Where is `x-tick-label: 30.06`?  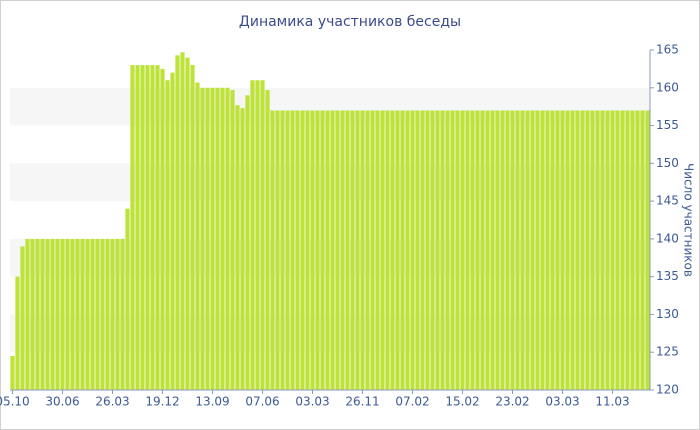 x-tick-label: 30.06 is located at coordinates (62, 402).